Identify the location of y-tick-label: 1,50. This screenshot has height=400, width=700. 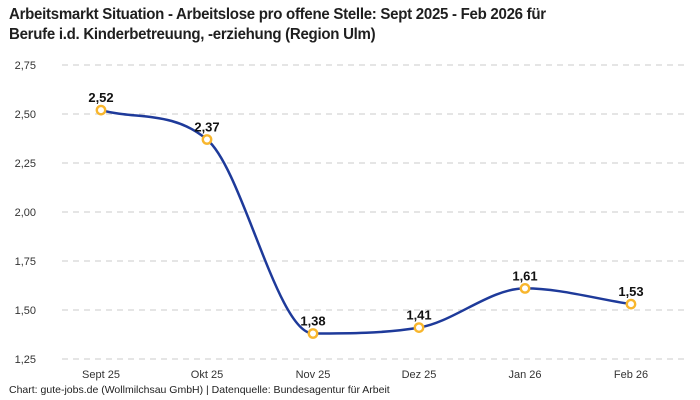
(25, 311).